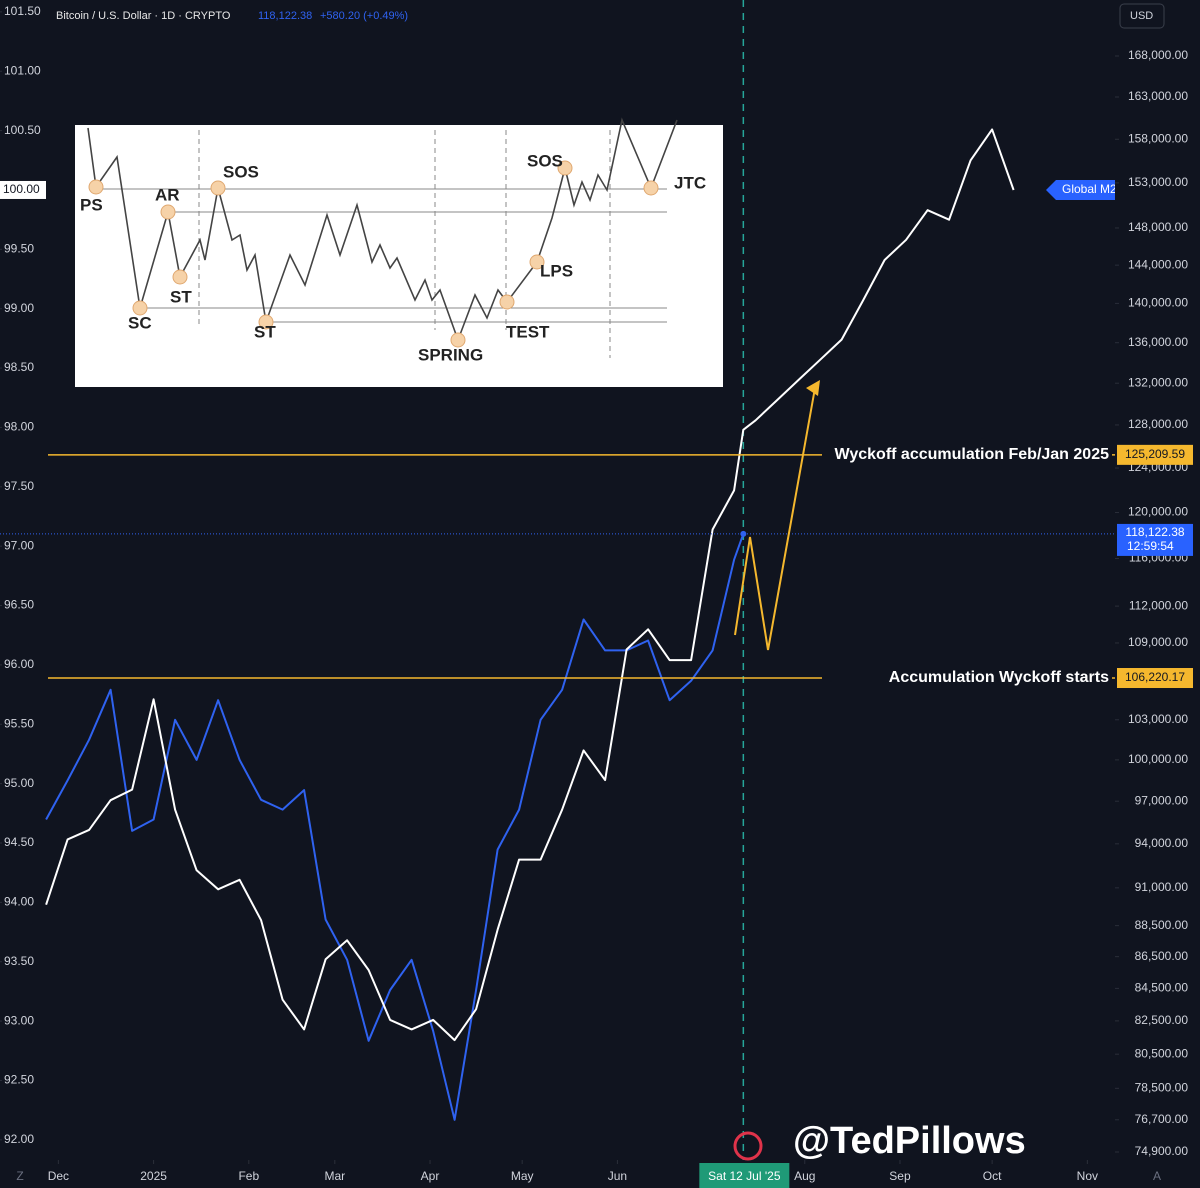  I want to click on price-line-label: Accumulation Wyckoff starts, so click(999, 677).